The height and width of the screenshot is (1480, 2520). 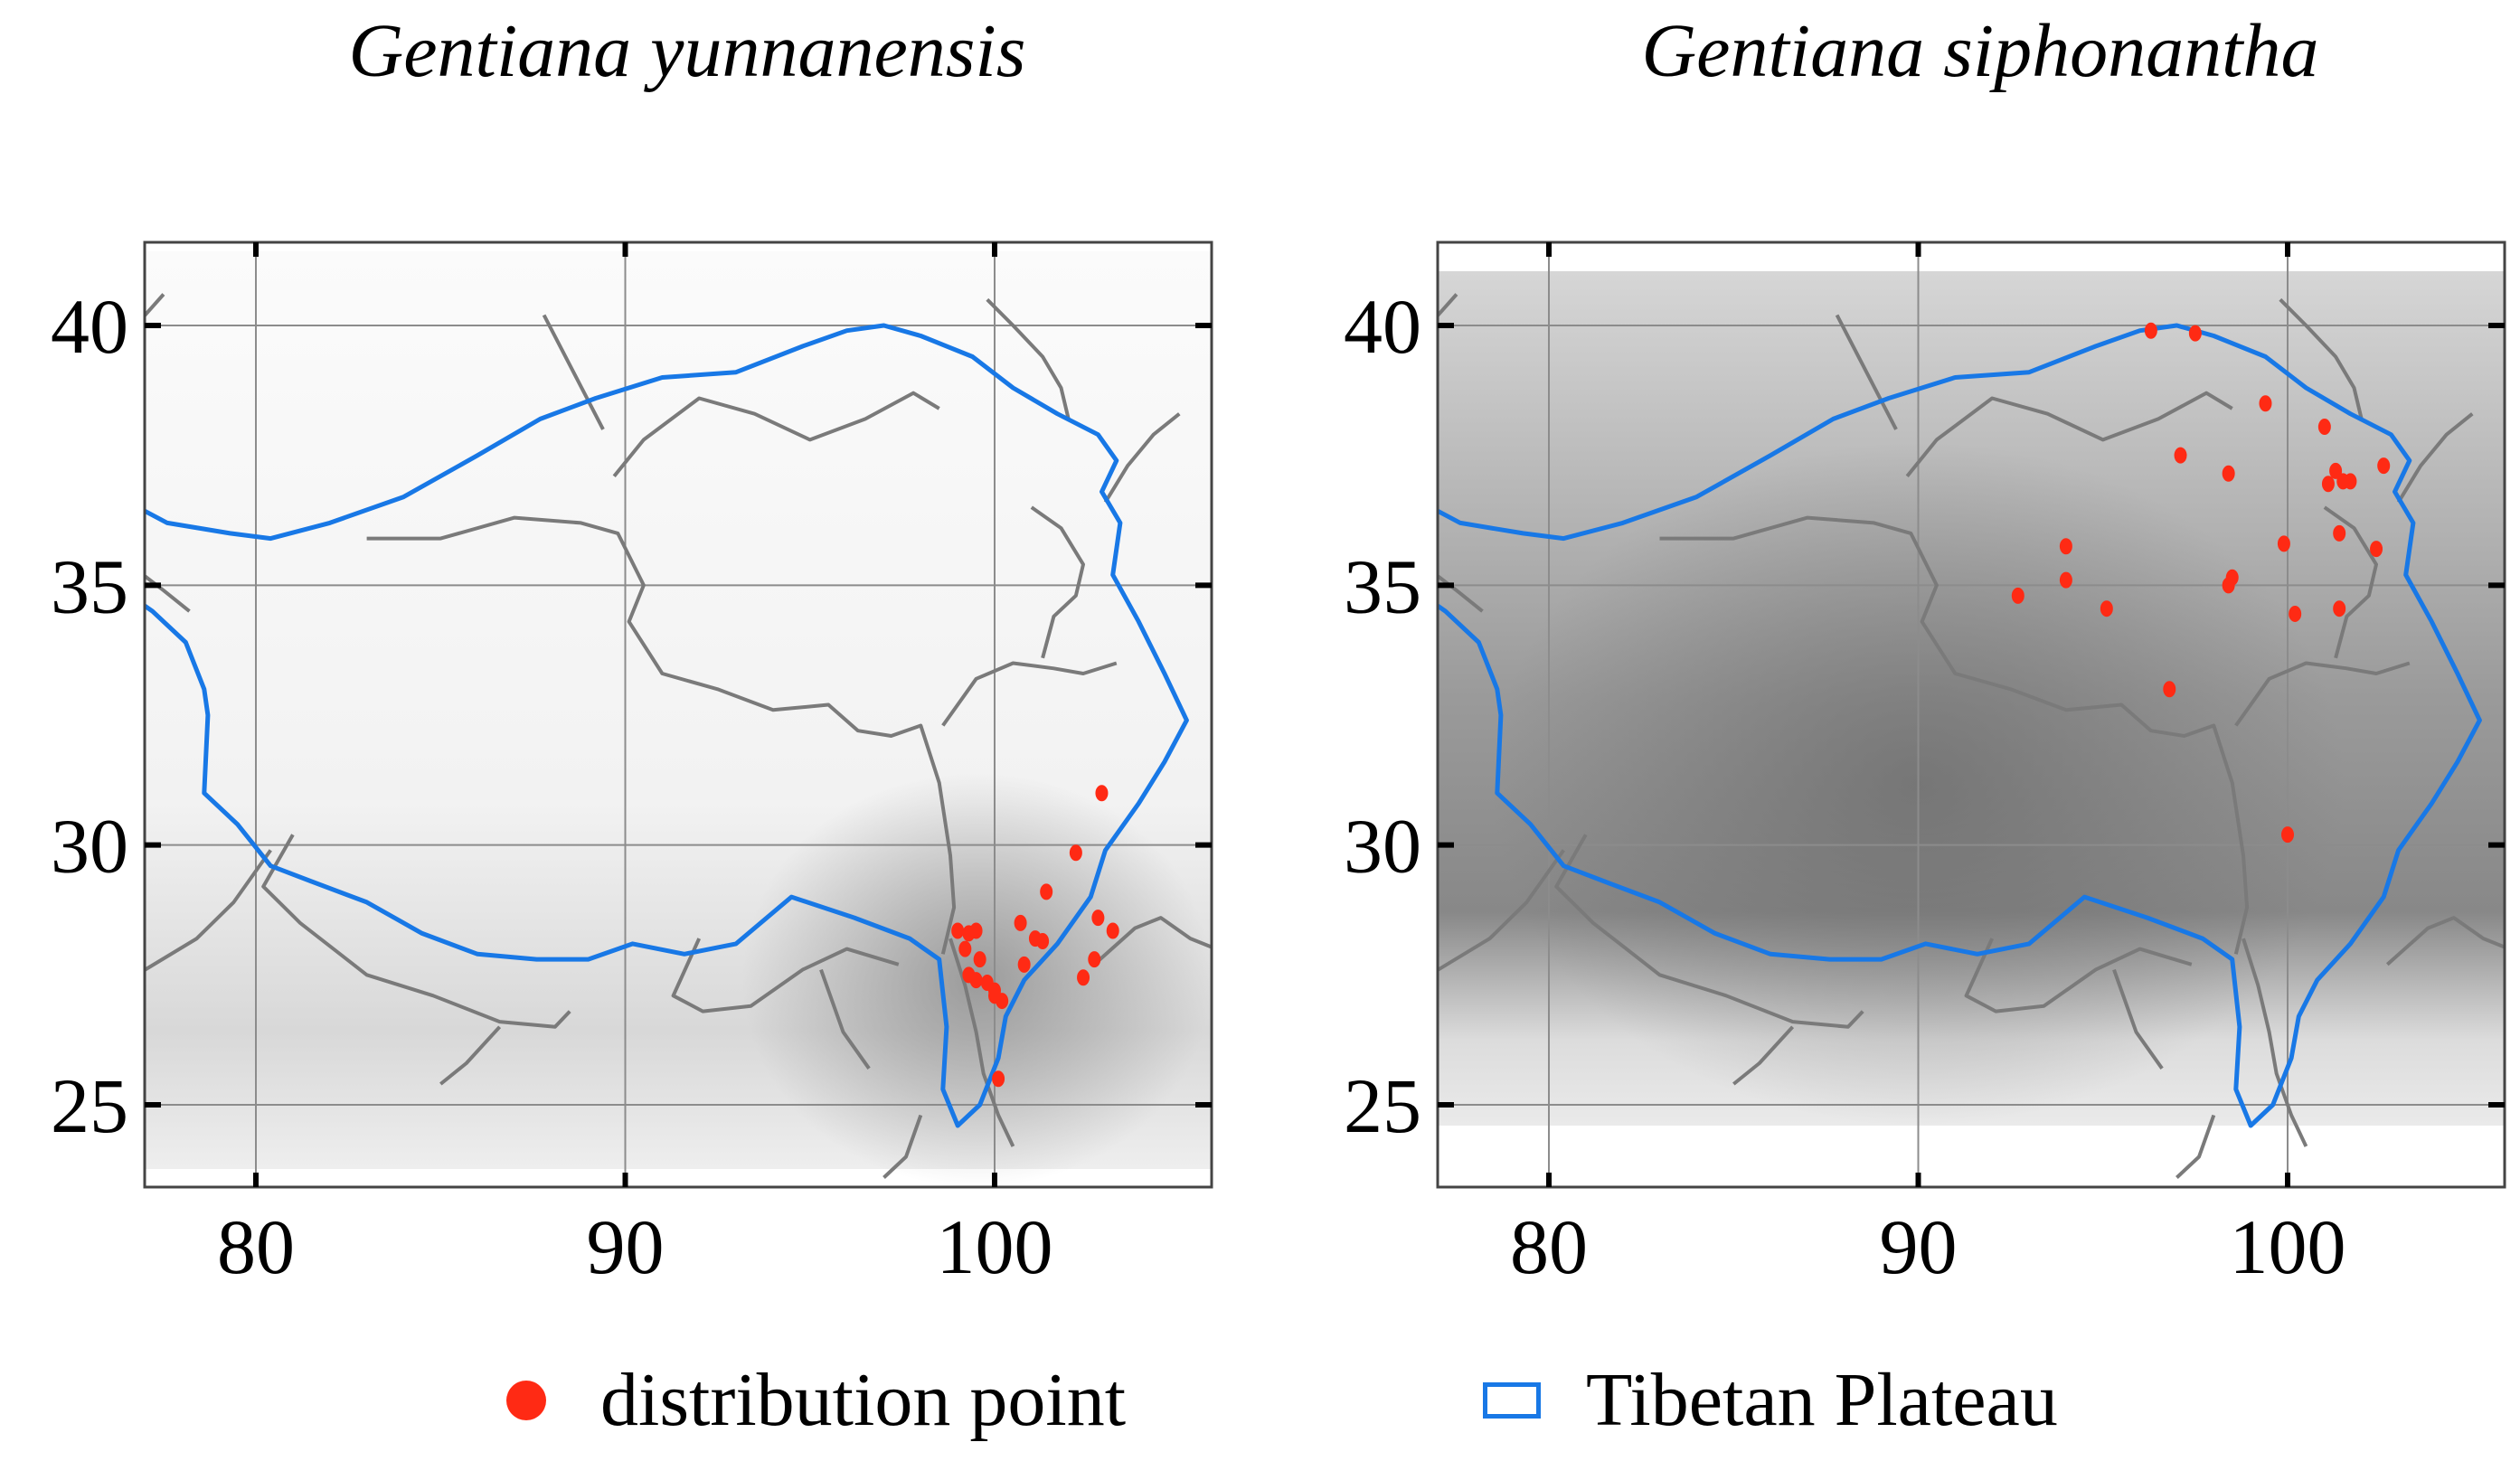 I want to click on legend-distribution-point: distribution point, so click(x=816, y=1400).